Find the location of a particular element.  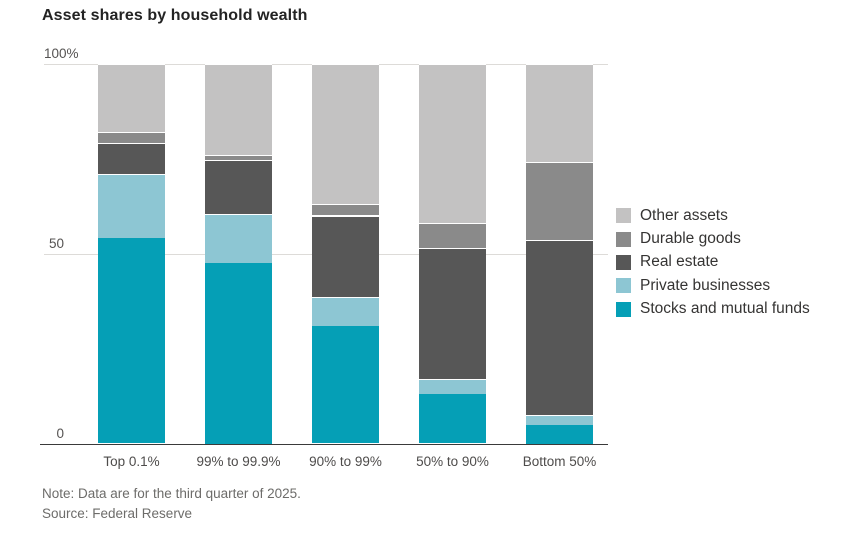

legend-label-real-estate: Real estate is located at coordinates (679, 262).